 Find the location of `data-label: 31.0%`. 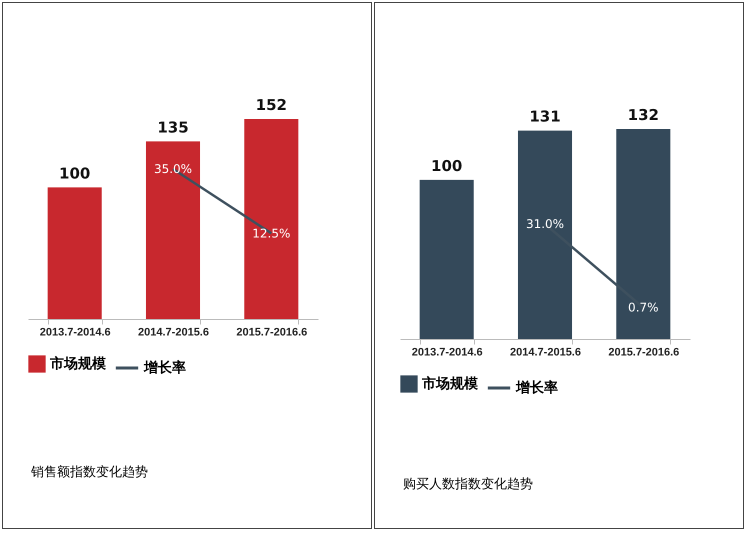

data-label: 31.0% is located at coordinates (545, 224).